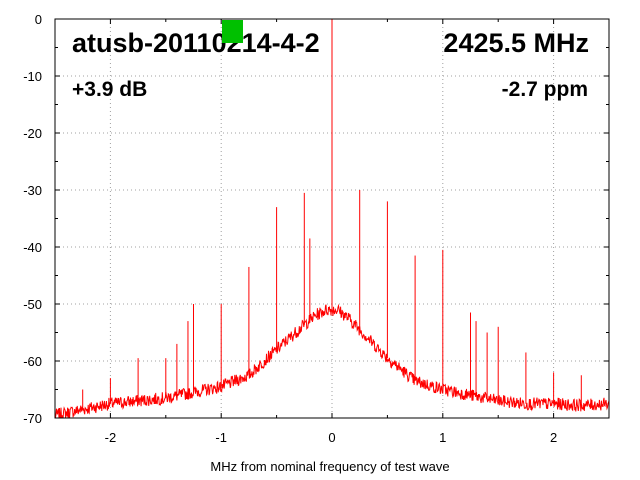 The height and width of the screenshot is (480, 640). I want to click on y-tick-label: -40, so click(32, 247).